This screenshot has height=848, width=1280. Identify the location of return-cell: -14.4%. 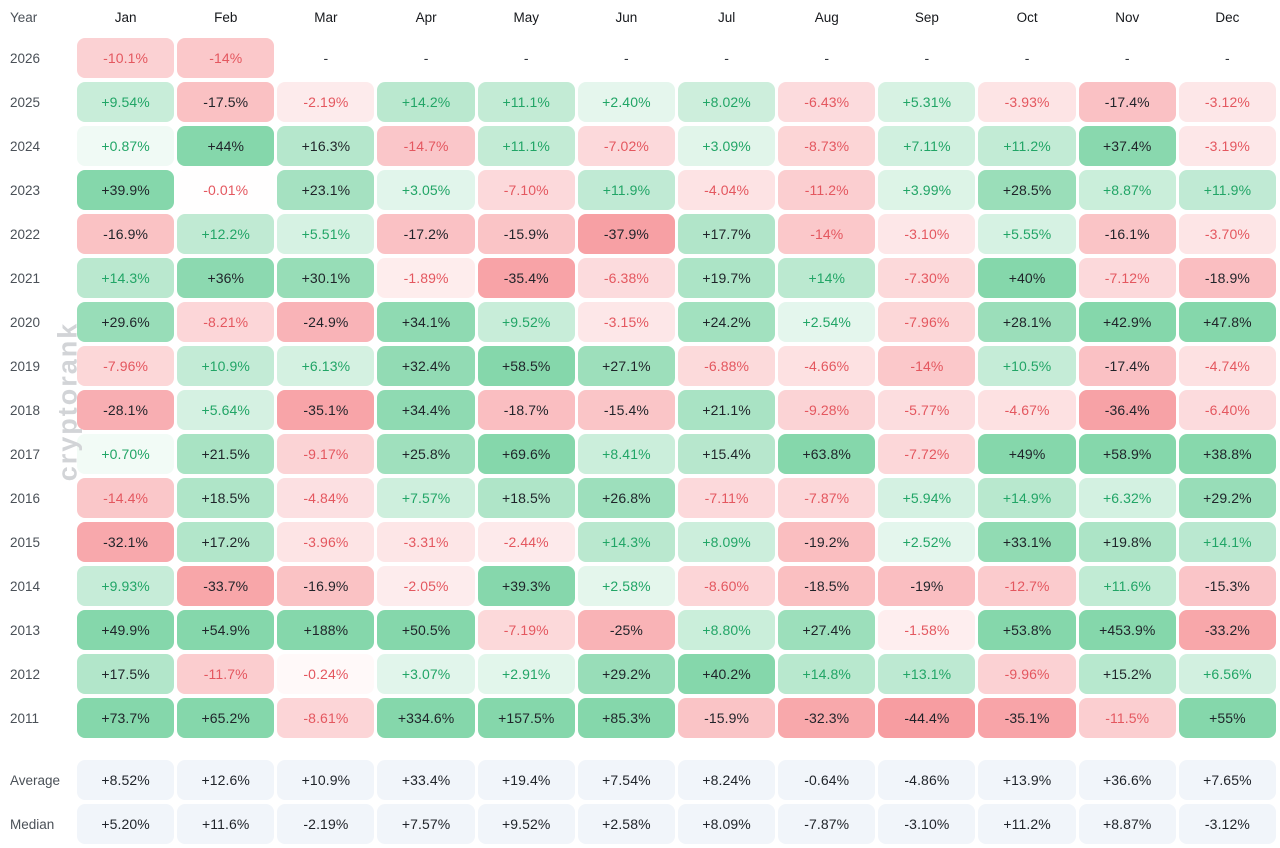
(126, 498).